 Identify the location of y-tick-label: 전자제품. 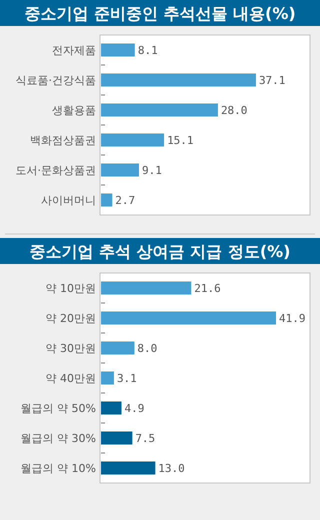
(74, 50).